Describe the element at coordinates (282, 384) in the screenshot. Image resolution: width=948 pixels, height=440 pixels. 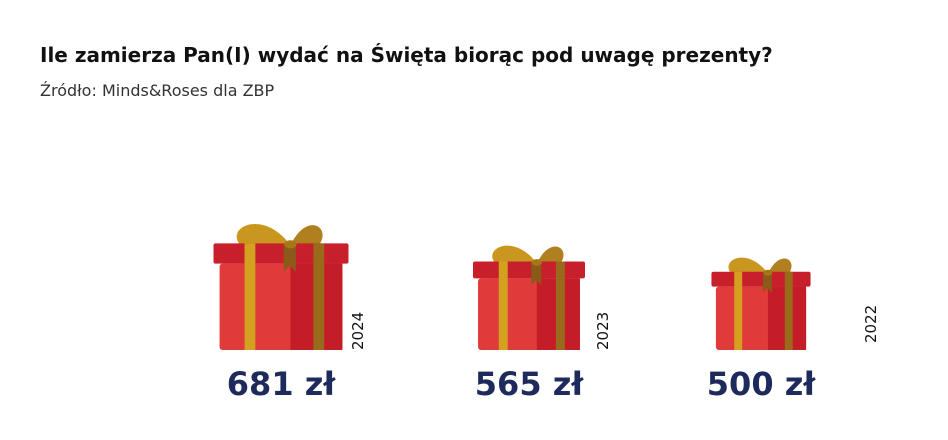
I see `value-label: 681 zł` at that location.